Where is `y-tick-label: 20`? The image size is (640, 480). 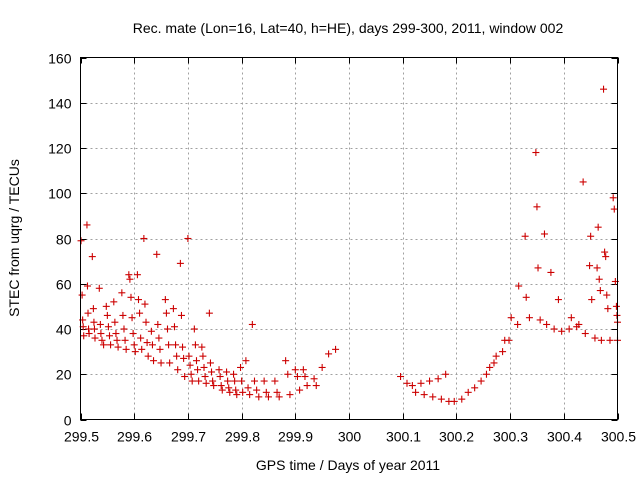 y-tick-label: 20 is located at coordinates (64, 375).